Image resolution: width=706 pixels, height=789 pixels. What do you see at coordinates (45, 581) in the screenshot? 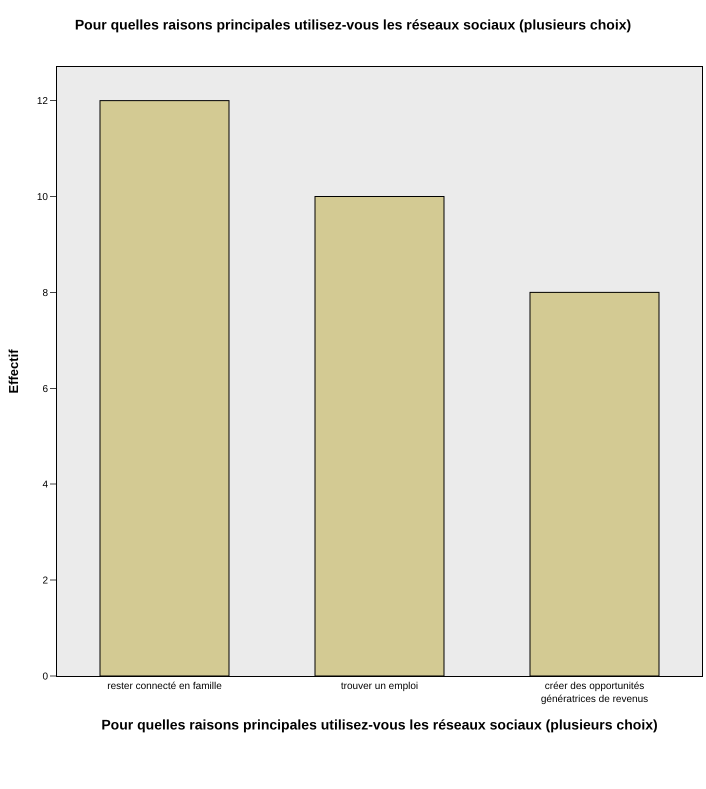
I see `y-tick-label: 2` at bounding box center [45, 581].